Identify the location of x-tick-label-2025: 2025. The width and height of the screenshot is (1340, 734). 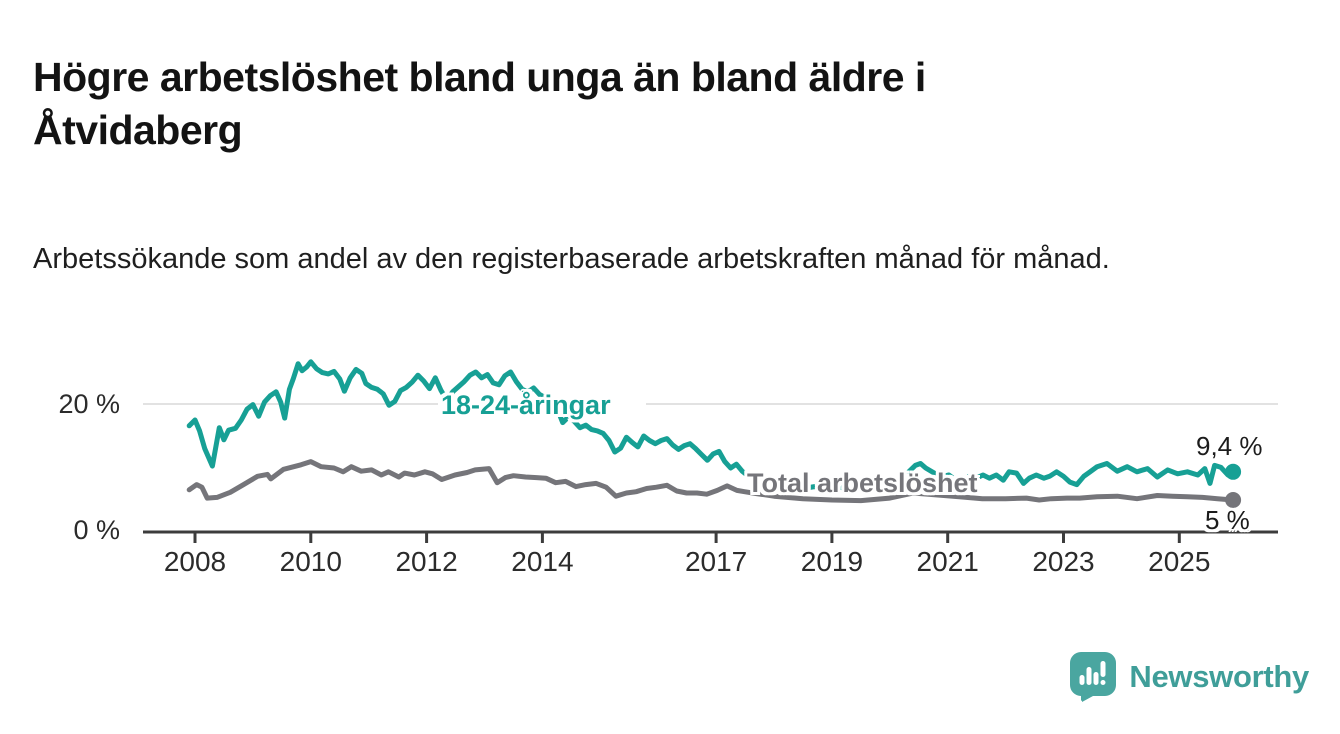
(1179, 561).